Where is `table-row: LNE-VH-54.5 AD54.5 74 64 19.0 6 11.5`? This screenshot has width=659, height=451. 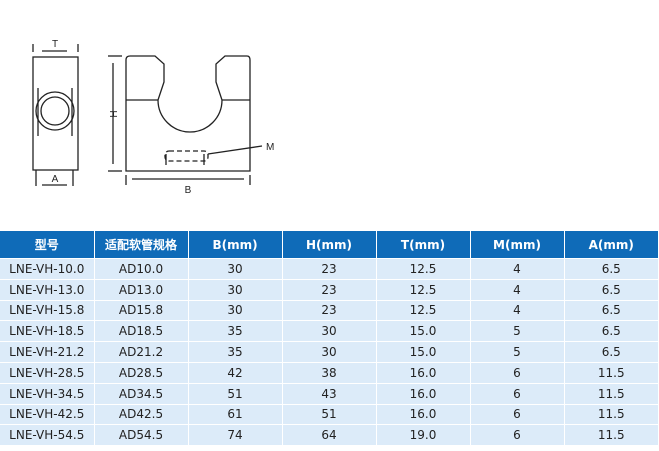
table-row: LNE-VH-54.5 AD54.5 74 64 19.0 6 11.5 is located at coordinates (329, 435).